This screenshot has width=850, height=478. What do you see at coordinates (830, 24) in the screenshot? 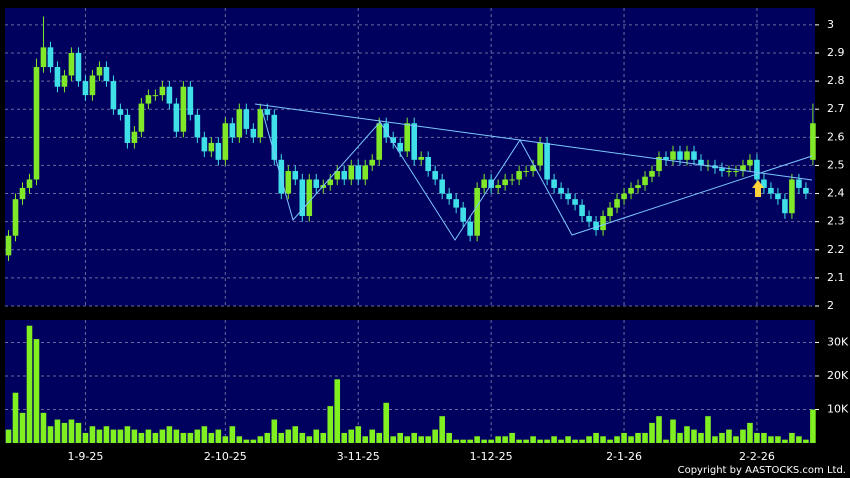
I see `y-tick-label: 3` at bounding box center [830, 24].